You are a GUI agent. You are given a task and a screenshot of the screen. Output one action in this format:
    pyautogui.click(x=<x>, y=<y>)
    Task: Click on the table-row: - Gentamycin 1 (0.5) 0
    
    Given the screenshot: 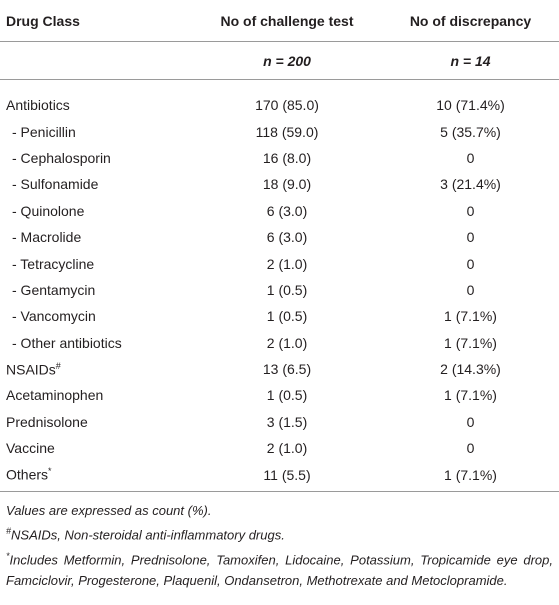 What is the action you would take?
    pyautogui.click(x=279, y=290)
    